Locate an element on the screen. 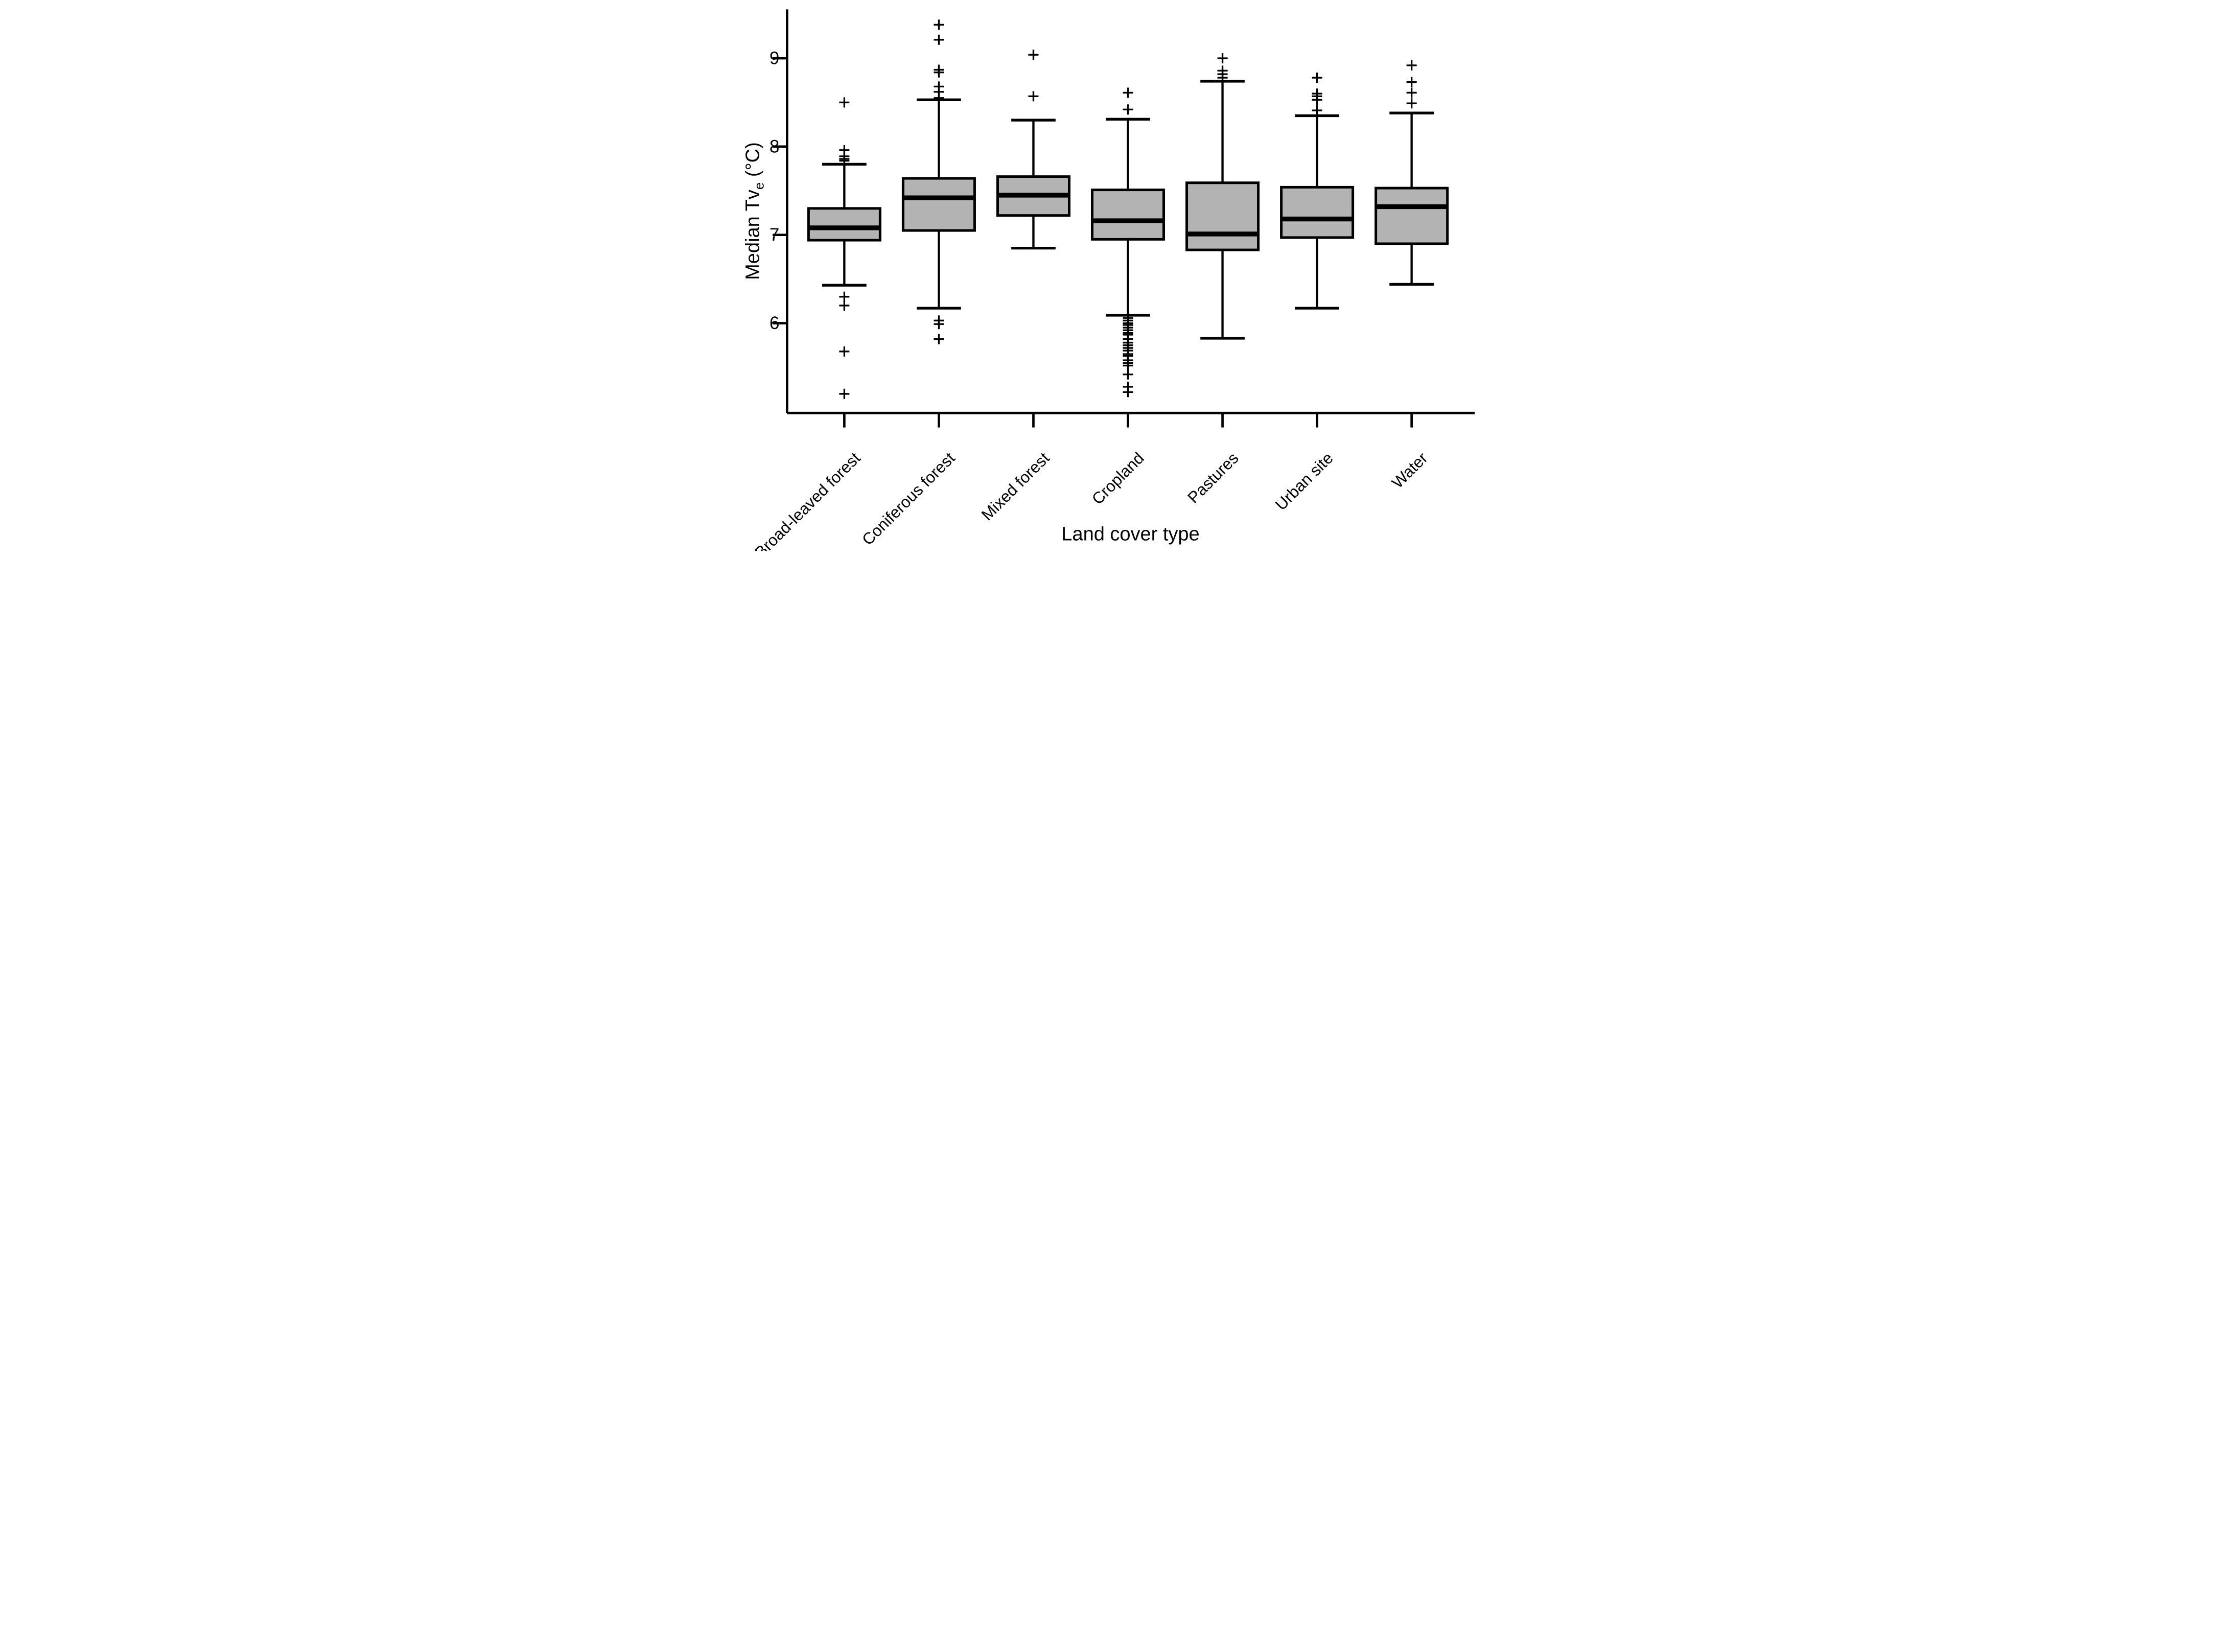 This screenshot has height=1652, width=2213. box-group-urban-site is located at coordinates (1317, 192).